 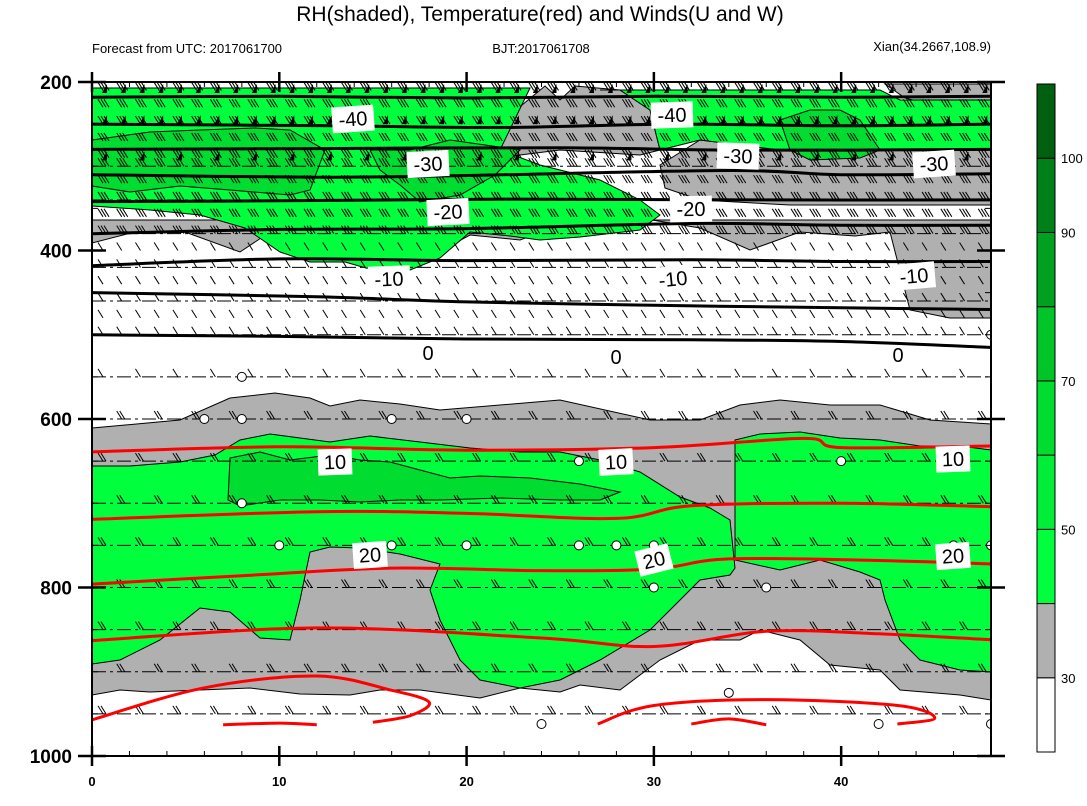 What do you see at coordinates (56, 420) in the screenshot?
I see `y-tick-label: 600` at bounding box center [56, 420].